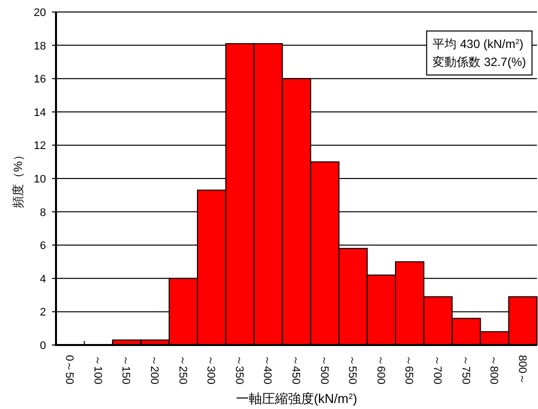  What do you see at coordinates (267, 369) in the screenshot?
I see `x-tick-label: ～400` at bounding box center [267, 369].